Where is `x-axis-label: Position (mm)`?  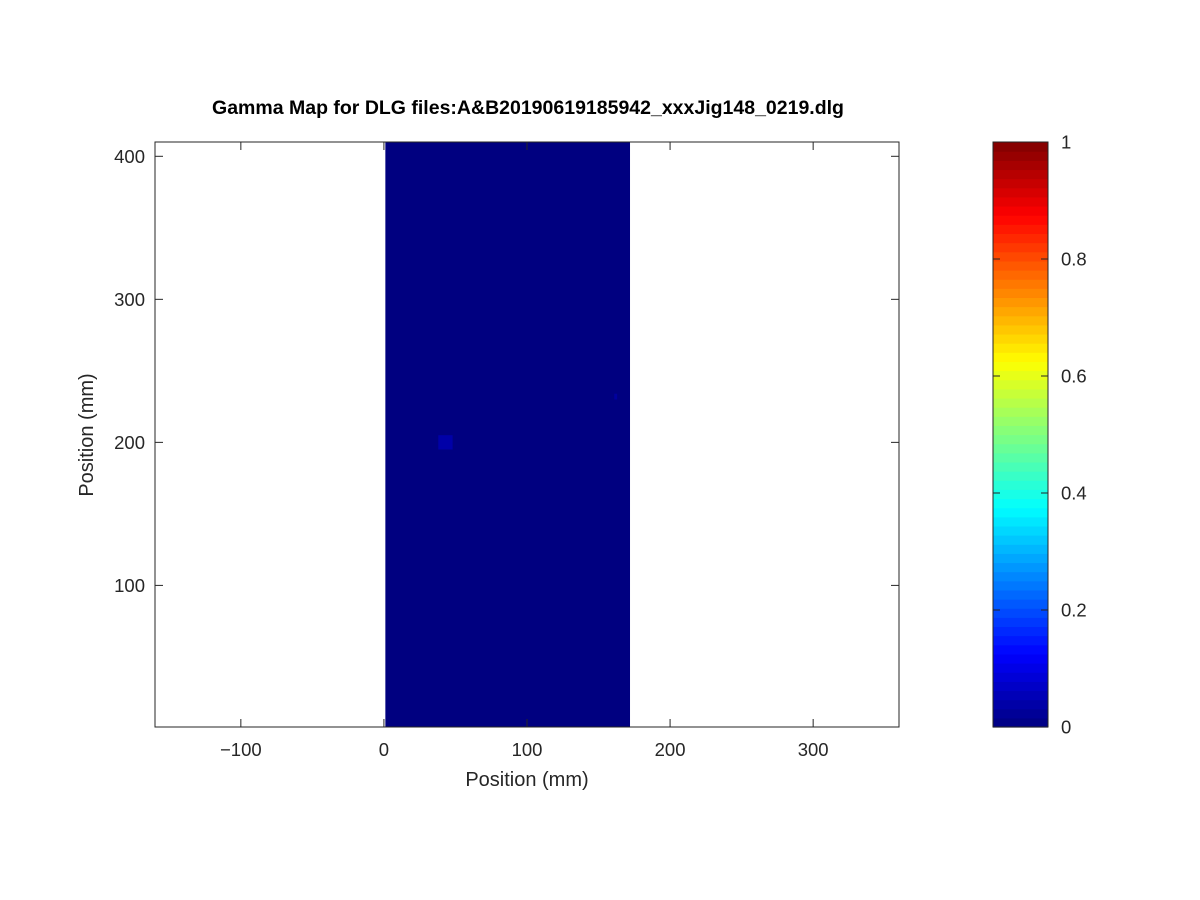 x-axis-label: Position (mm) is located at coordinates (526, 780).